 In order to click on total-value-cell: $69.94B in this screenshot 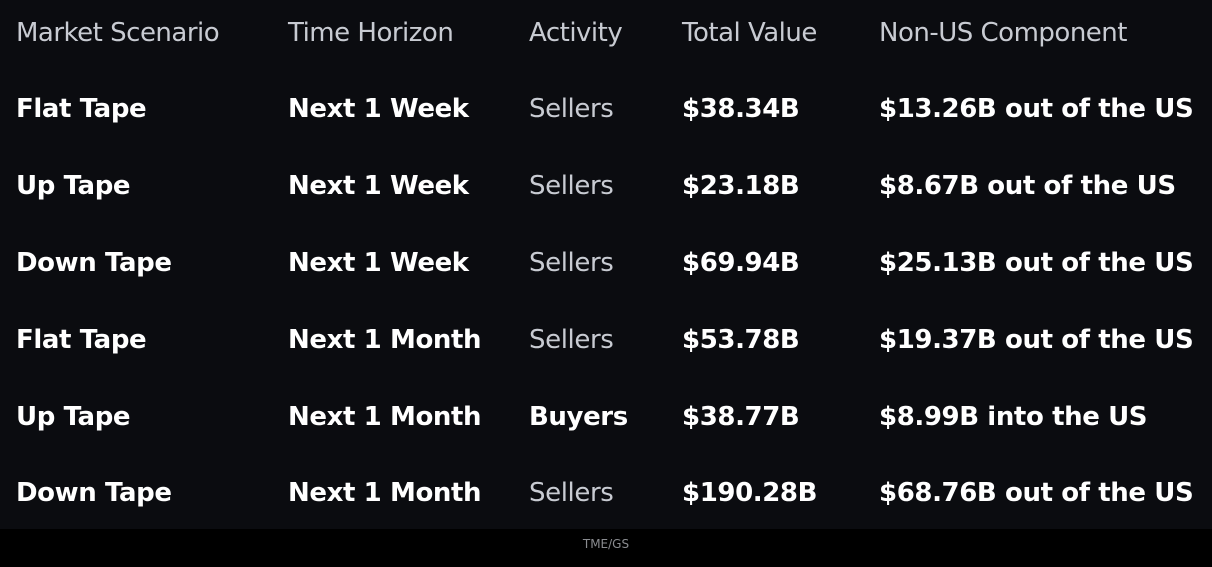, I will do `click(741, 263)`.